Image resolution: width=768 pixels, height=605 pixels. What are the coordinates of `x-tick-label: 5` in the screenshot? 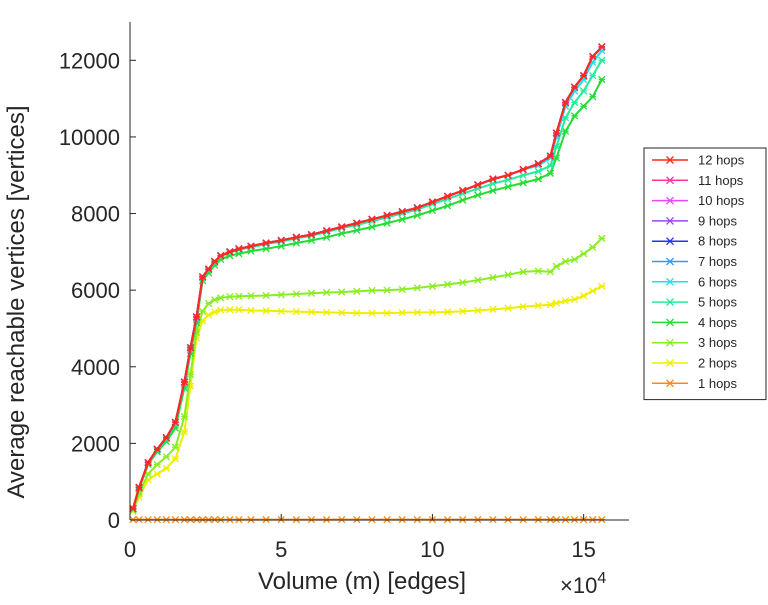 It's located at (281, 549).